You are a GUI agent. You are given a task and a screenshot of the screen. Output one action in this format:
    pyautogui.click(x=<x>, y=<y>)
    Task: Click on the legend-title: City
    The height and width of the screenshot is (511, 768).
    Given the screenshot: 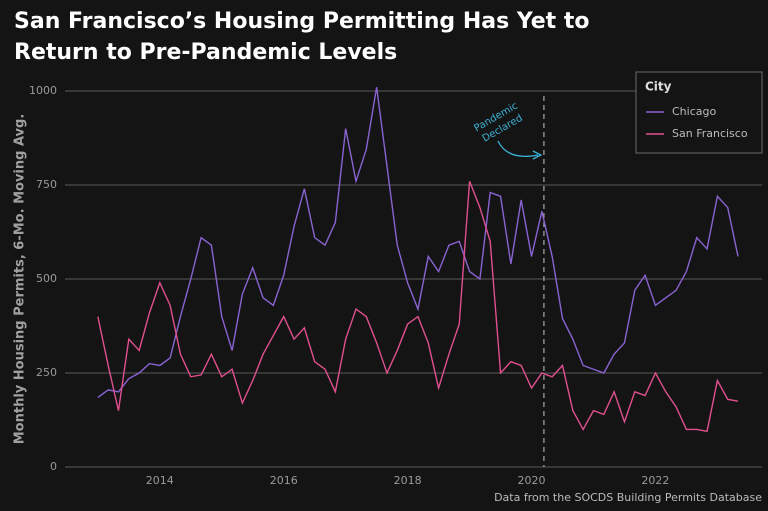 What is the action you would take?
    pyautogui.click(x=658, y=87)
    